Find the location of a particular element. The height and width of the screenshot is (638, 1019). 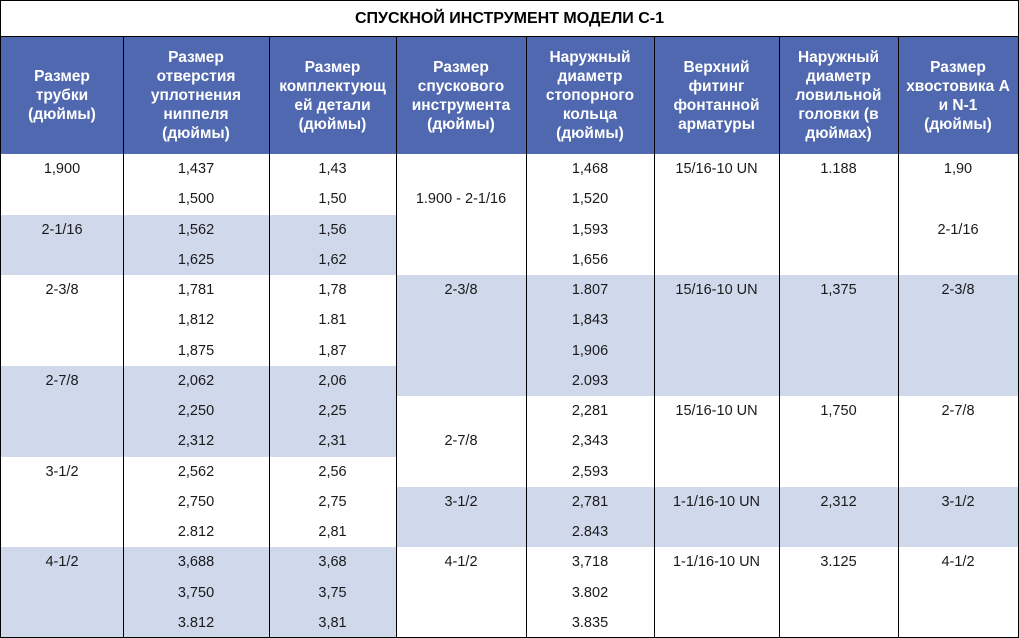

cell-lock-ring-od: 1,520 is located at coordinates (590, 199).